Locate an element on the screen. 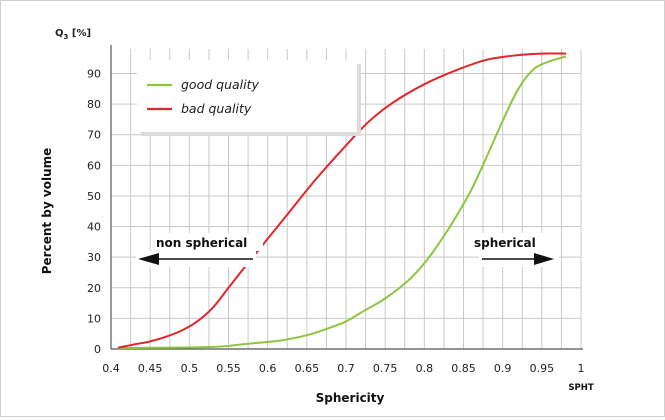 The image size is (665, 420). y-tick-label: 90 is located at coordinates (94, 73).